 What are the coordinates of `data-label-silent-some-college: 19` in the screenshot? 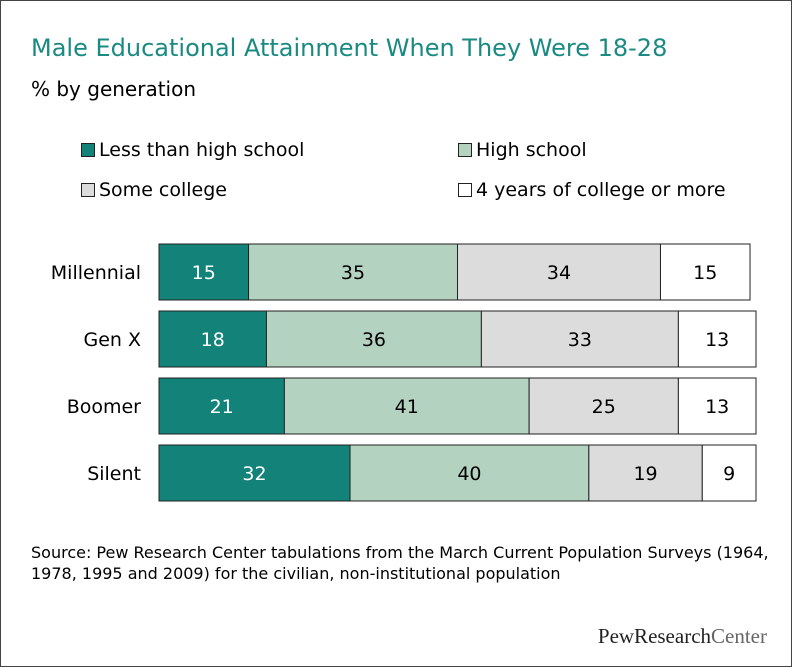 It's located at (645, 474).